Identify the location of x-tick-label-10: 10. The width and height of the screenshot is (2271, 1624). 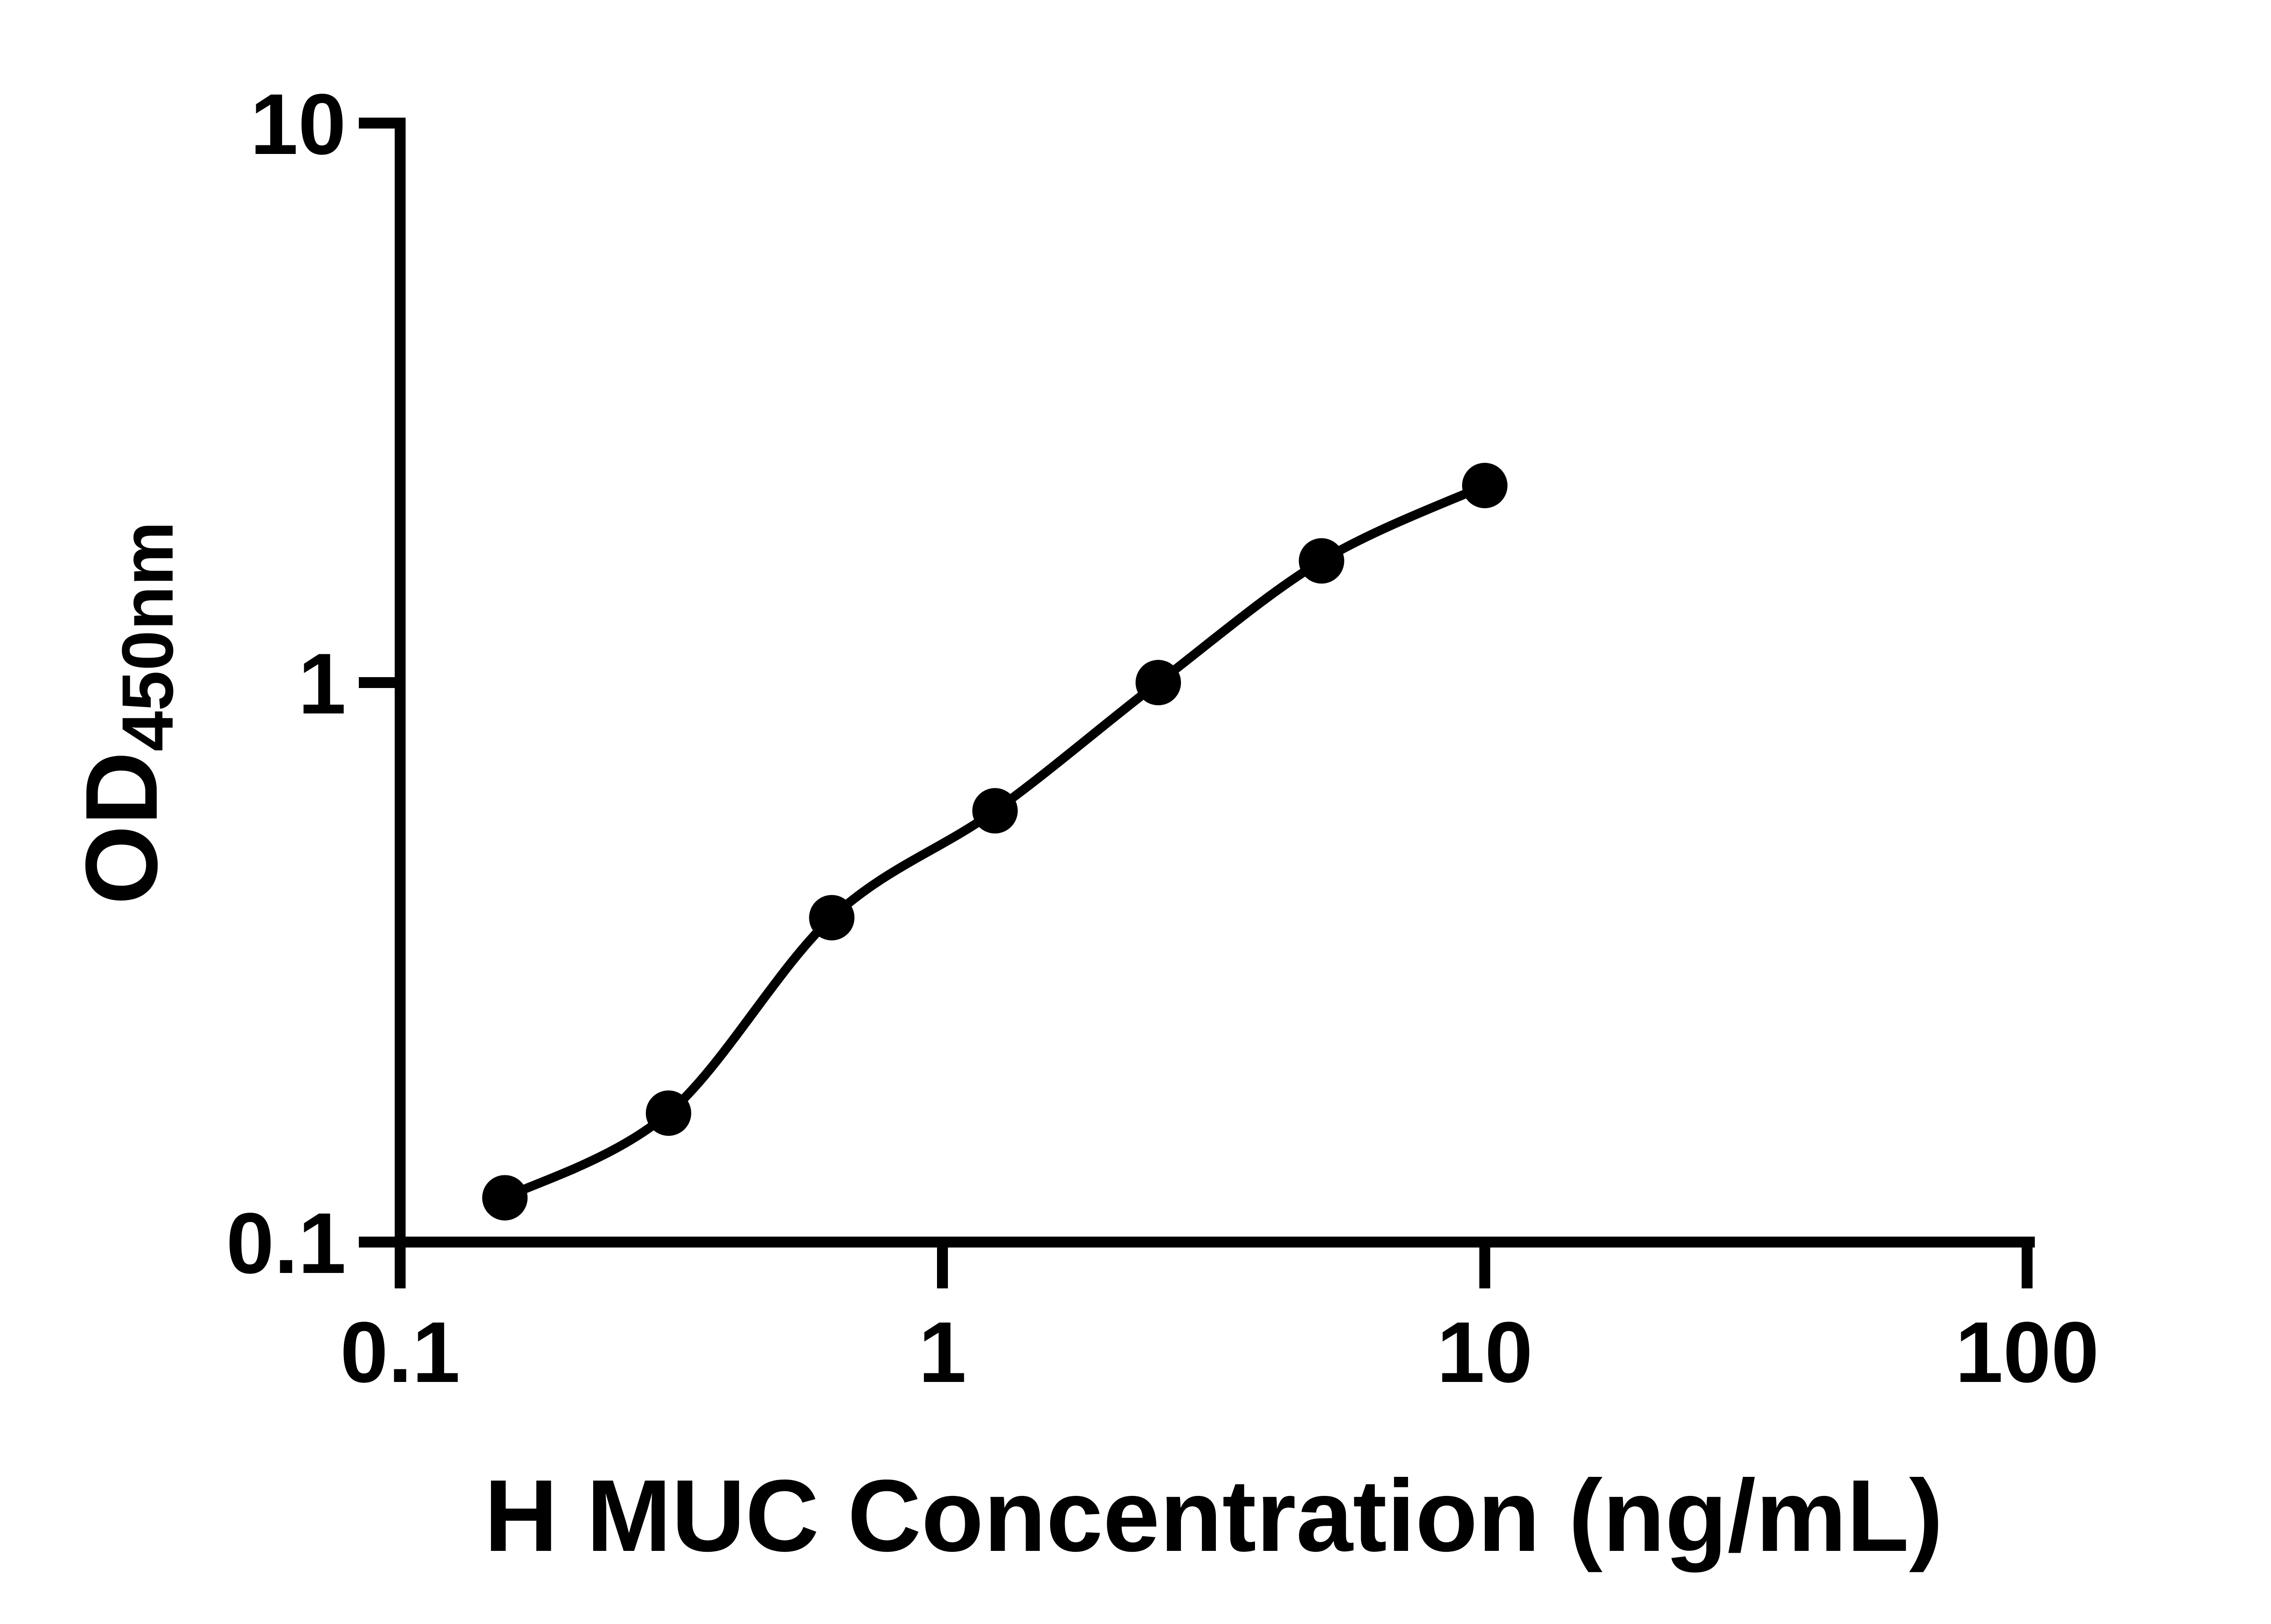
(1484, 1352).